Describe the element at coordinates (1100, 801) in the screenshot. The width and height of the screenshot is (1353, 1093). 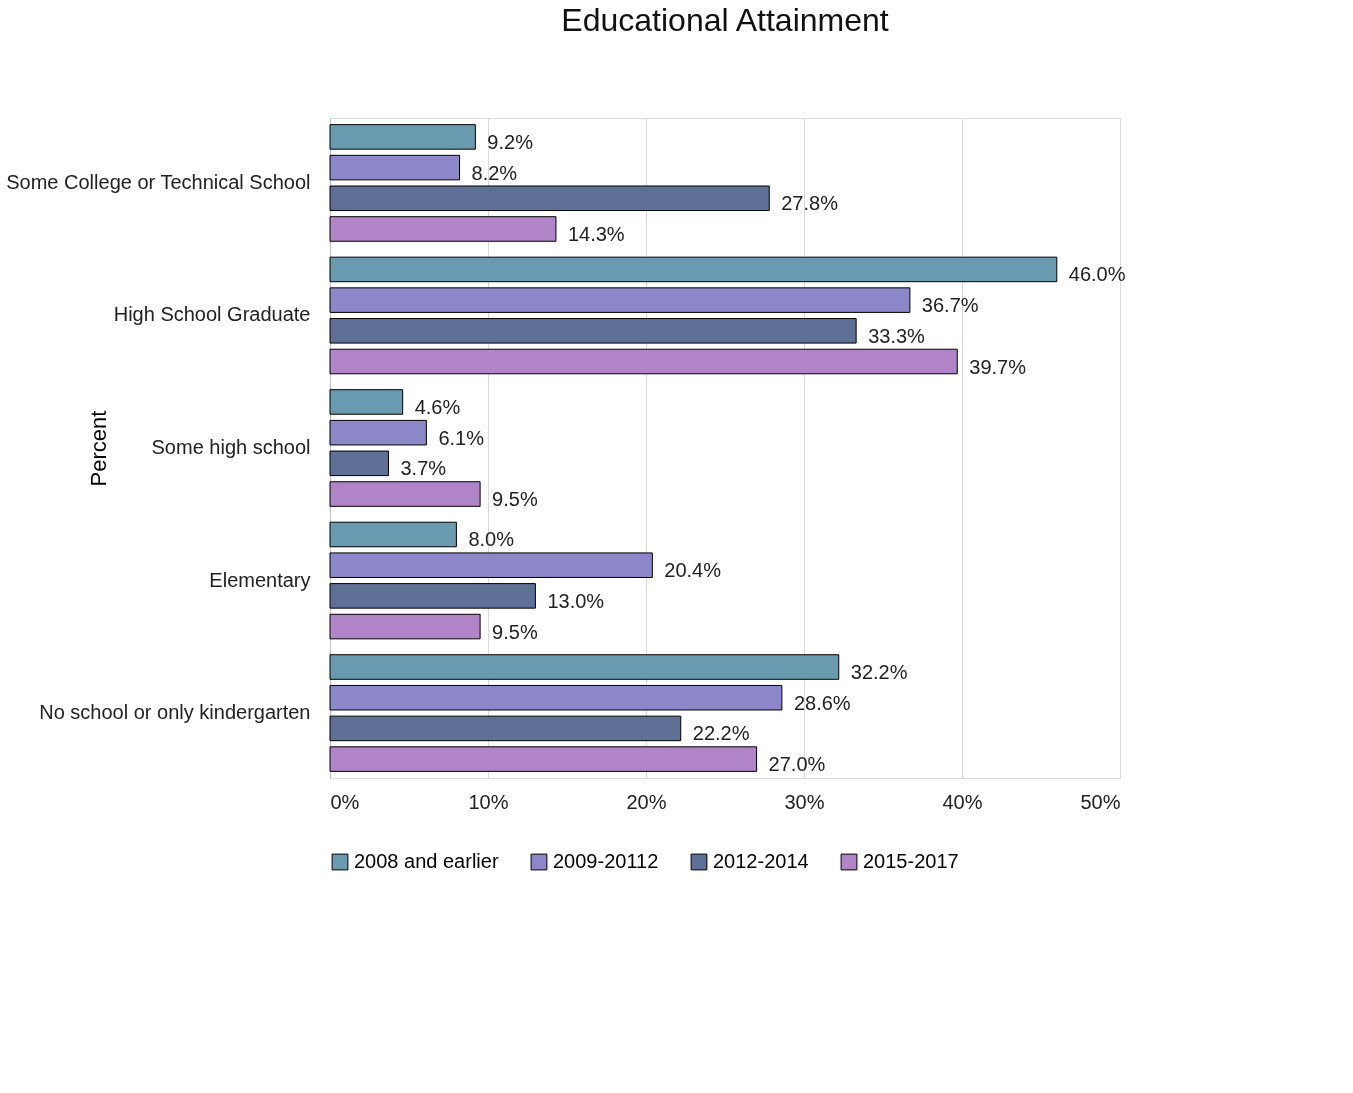
I see `x-tick-label: 50%` at that location.